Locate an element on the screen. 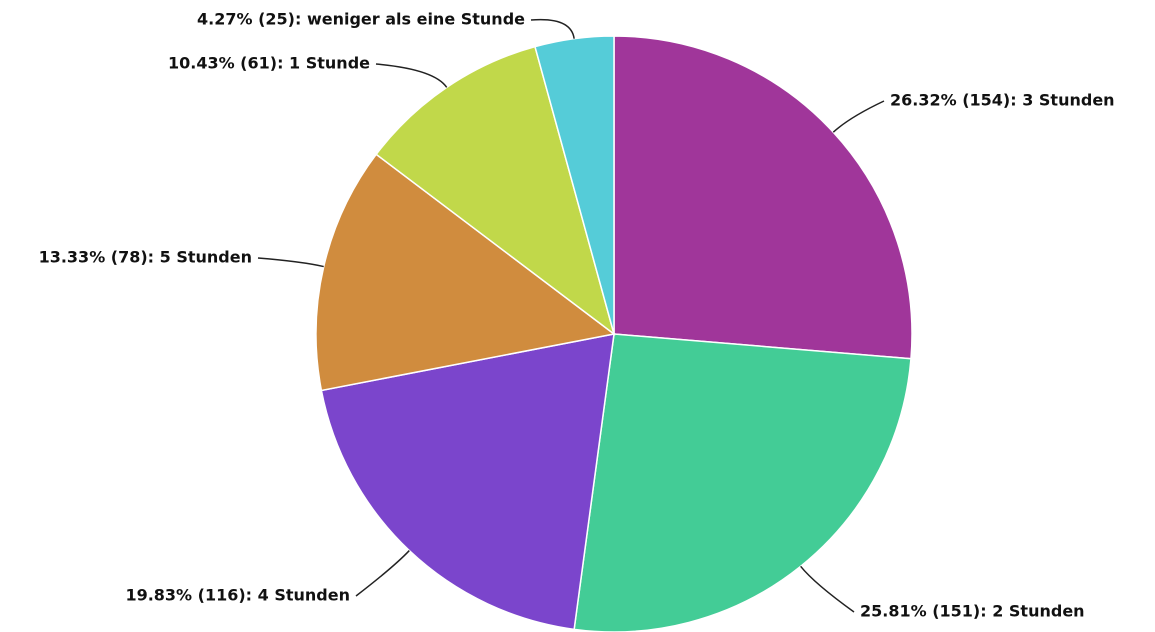 The width and height of the screenshot is (1155, 632). data-label: 19.83% (116): 4 Stunden is located at coordinates (237, 595).